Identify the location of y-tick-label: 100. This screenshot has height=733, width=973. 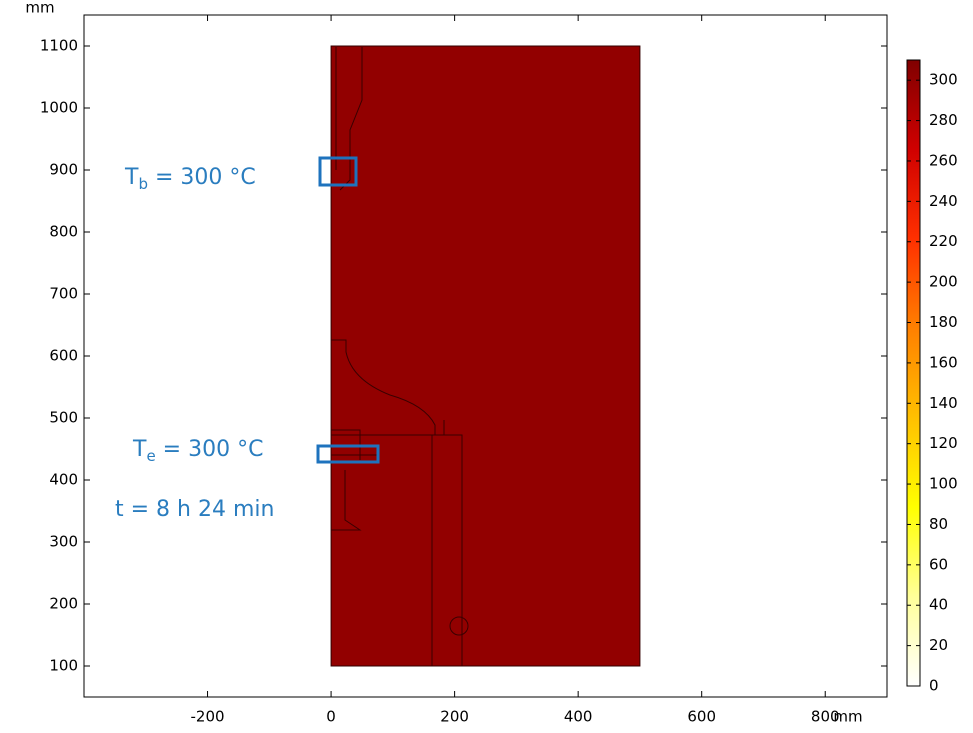
(63, 666).